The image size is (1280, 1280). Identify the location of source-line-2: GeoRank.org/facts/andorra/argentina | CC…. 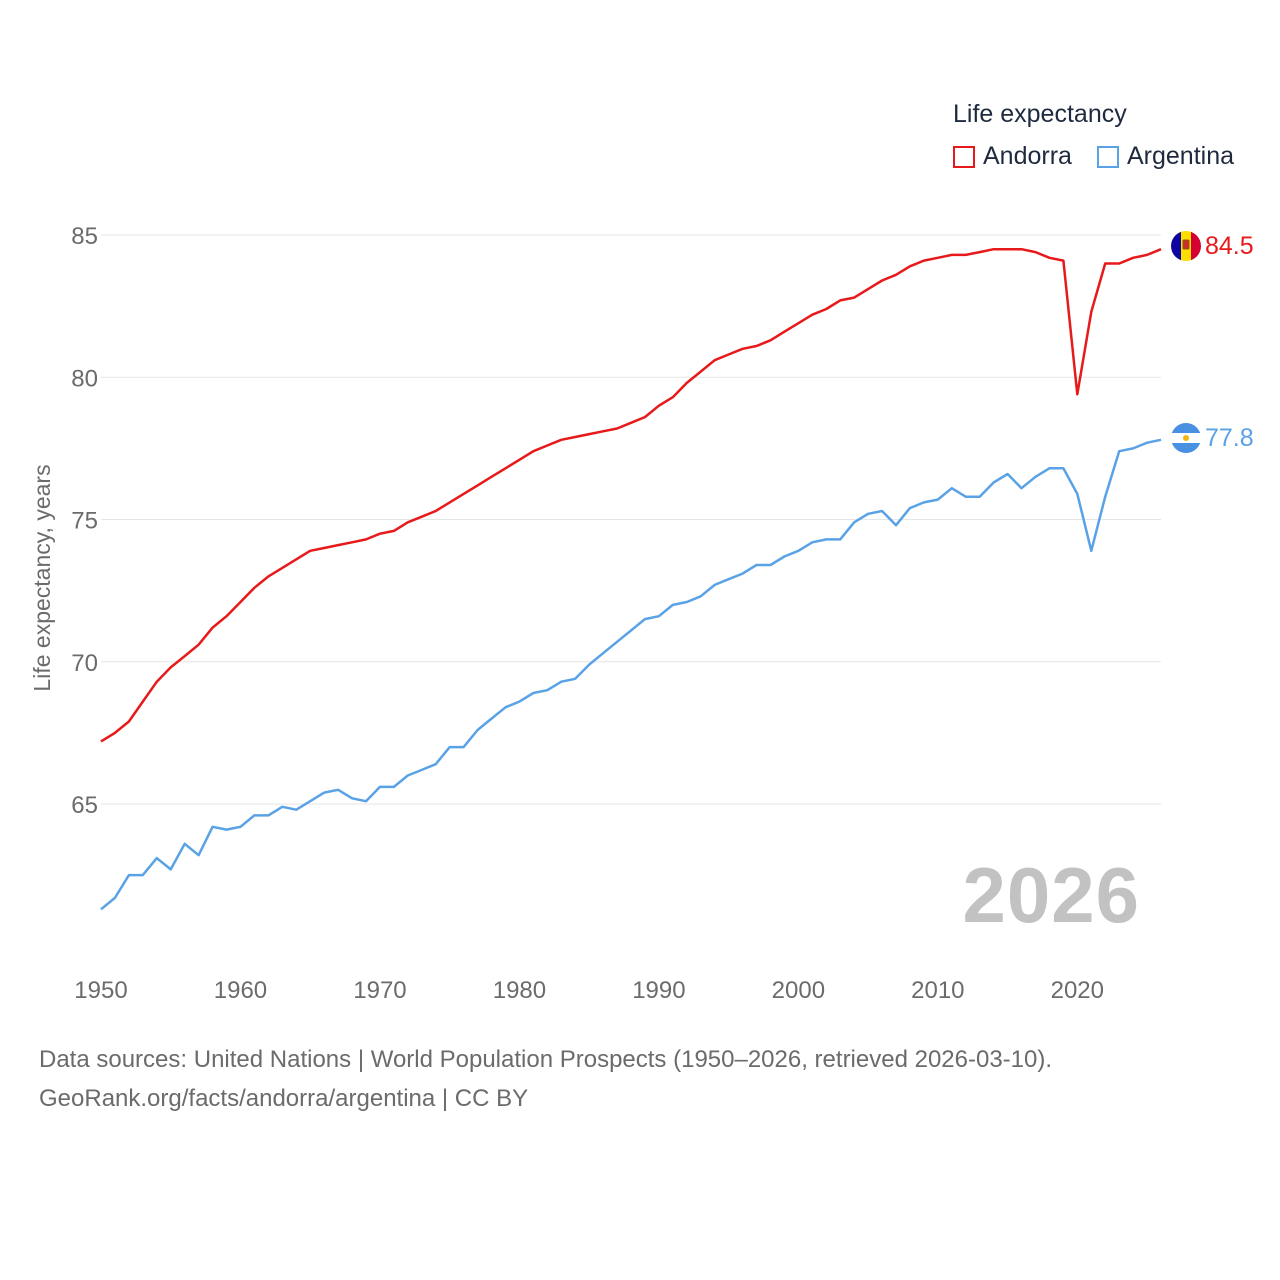
(284, 1098).